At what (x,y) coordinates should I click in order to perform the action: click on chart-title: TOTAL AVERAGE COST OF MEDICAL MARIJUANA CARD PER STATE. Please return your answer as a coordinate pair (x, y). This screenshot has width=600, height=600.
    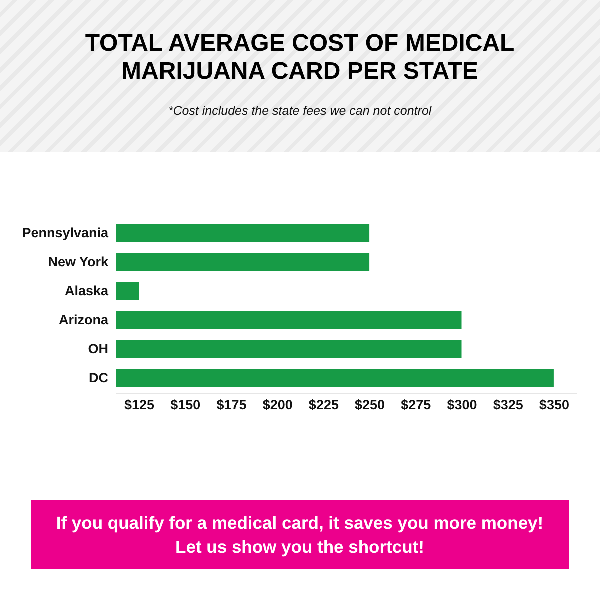
    Looking at the image, I should click on (300, 58).